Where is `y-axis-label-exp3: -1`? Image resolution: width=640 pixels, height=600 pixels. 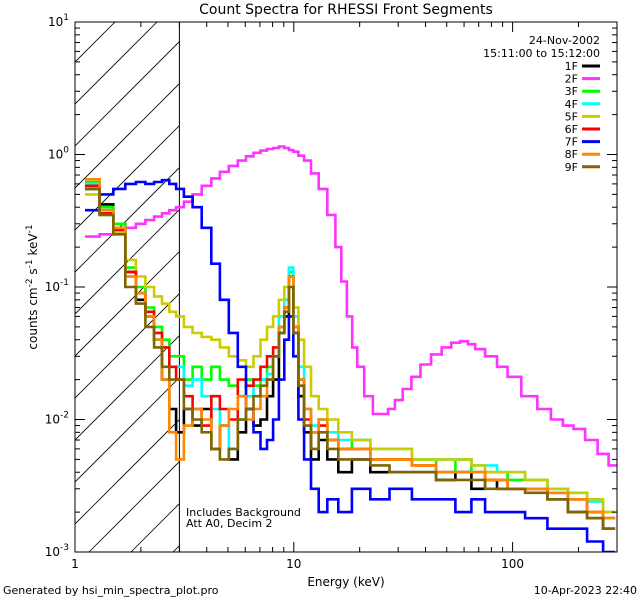
y-axis-label-exp3: -1 is located at coordinates (30, 228).